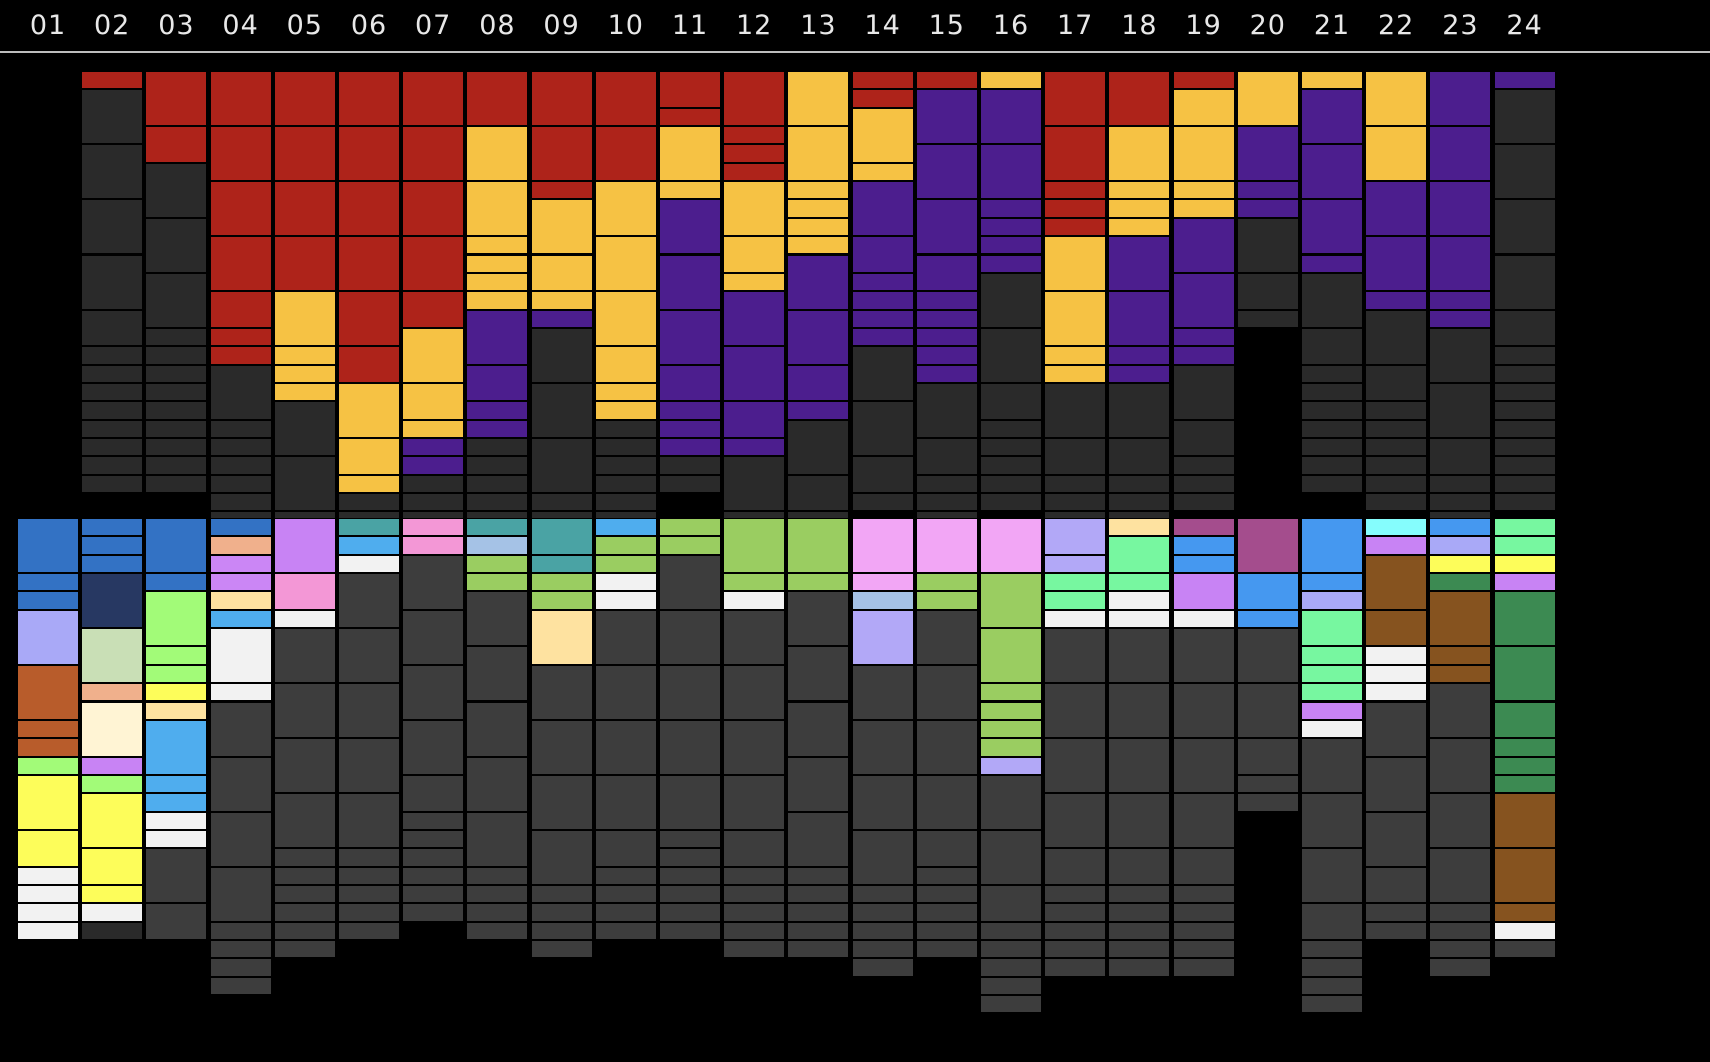 Image resolution: width=1710 pixels, height=1062 pixels. Describe the element at coordinates (1396, 25) in the screenshot. I see `column-label-22: 22` at that location.